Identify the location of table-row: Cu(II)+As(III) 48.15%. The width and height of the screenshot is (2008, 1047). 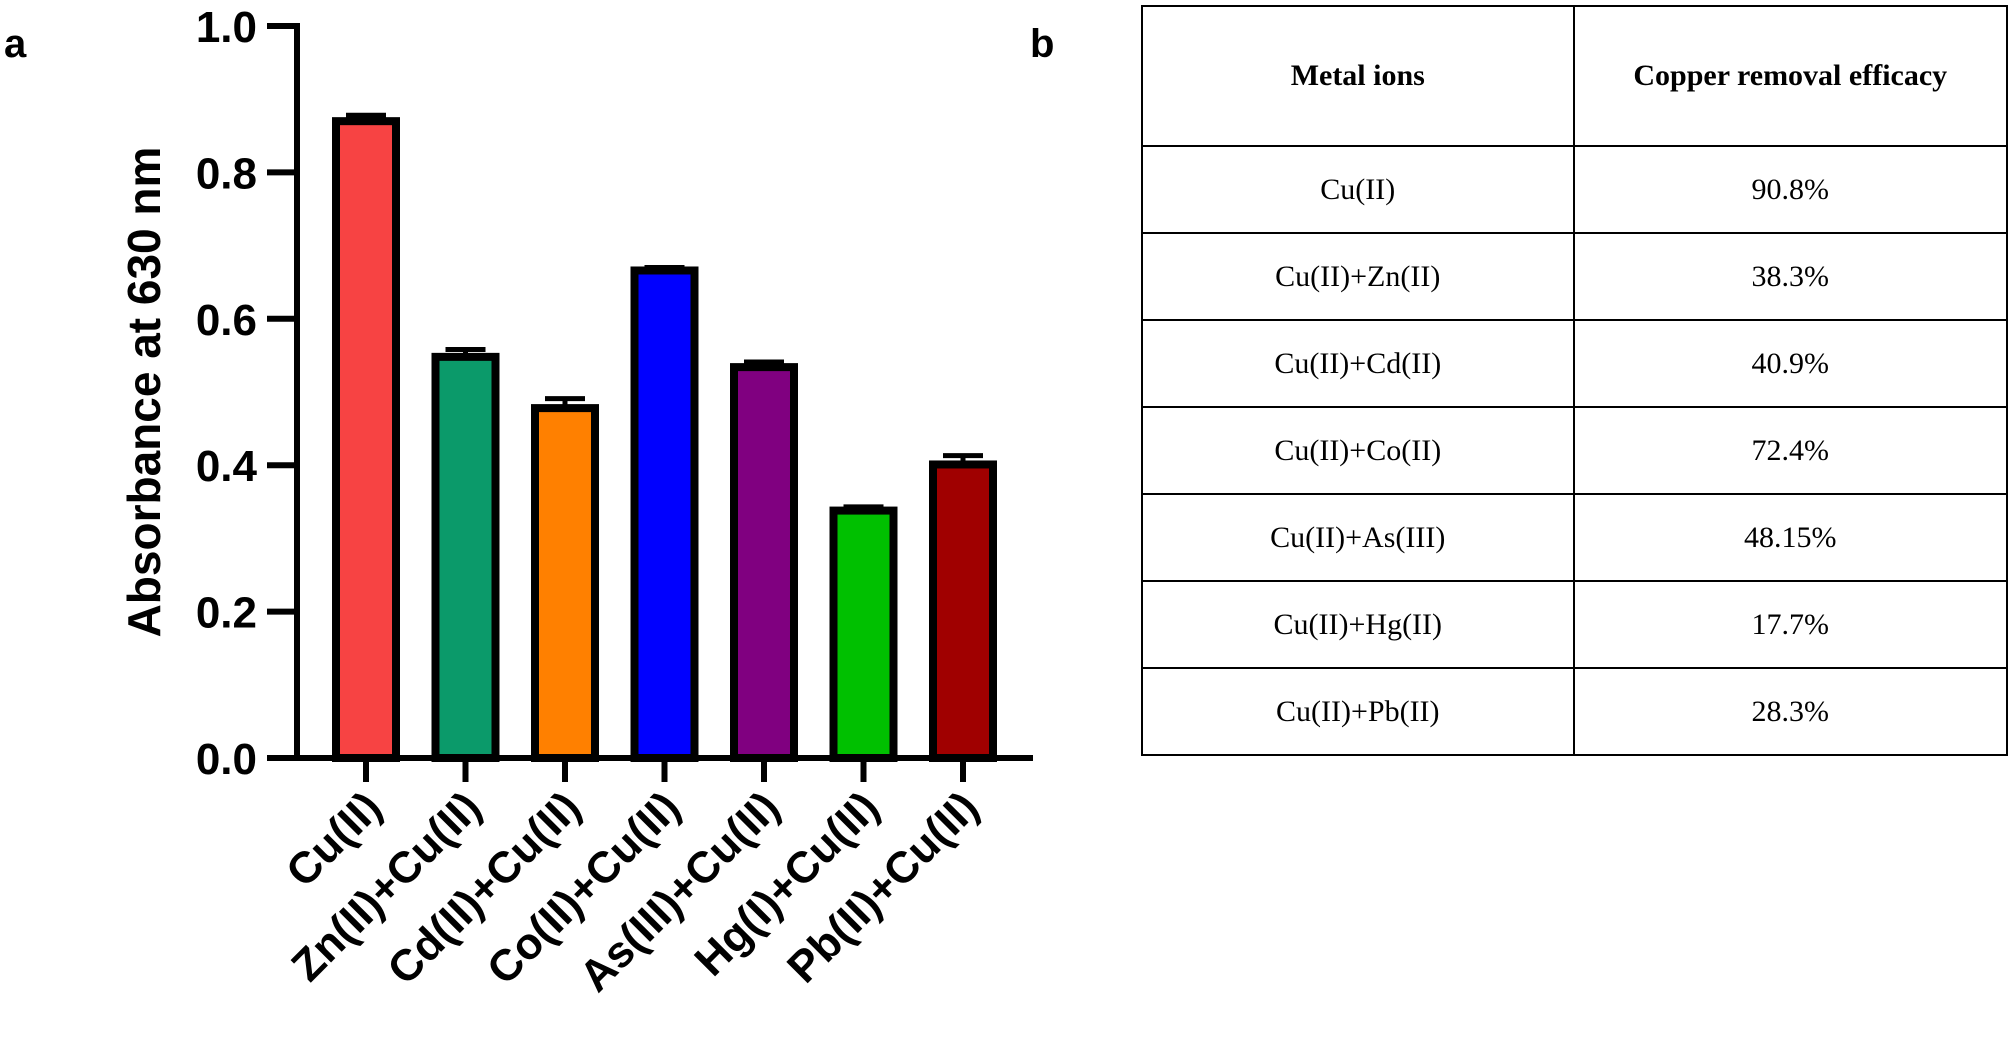
(1574, 537).